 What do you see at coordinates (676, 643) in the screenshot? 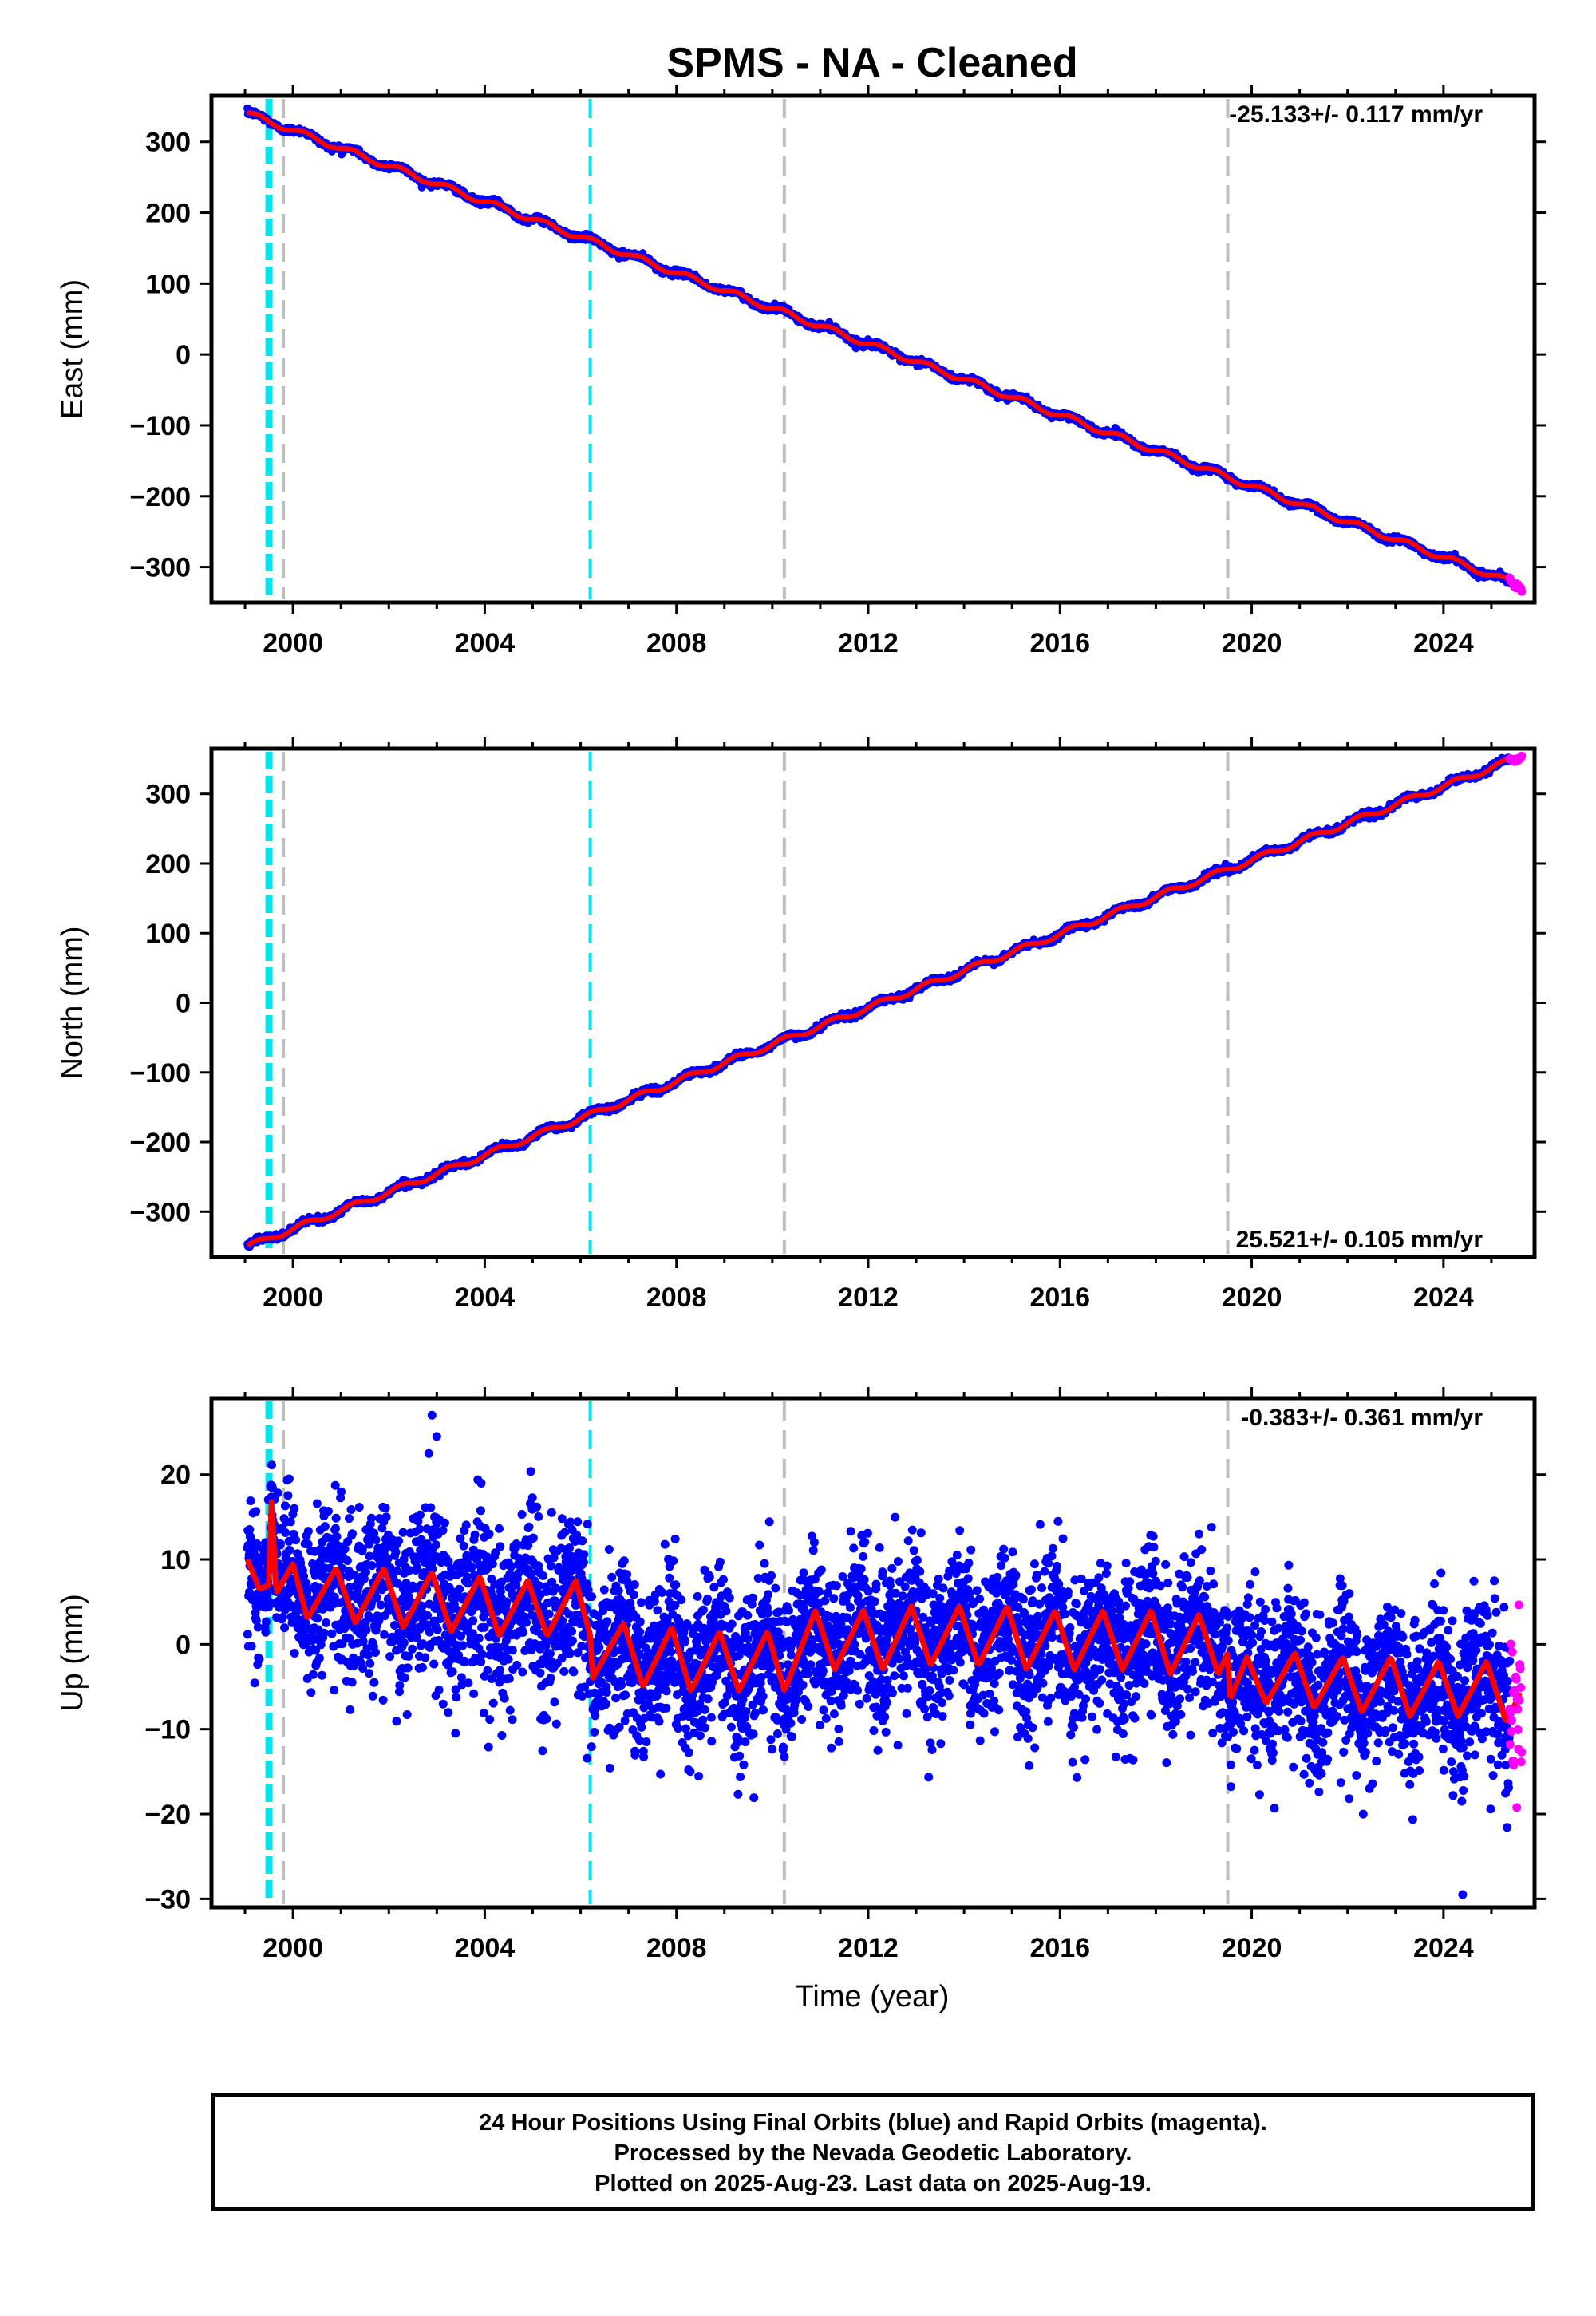
I see `x-tick-label: 2008` at bounding box center [676, 643].